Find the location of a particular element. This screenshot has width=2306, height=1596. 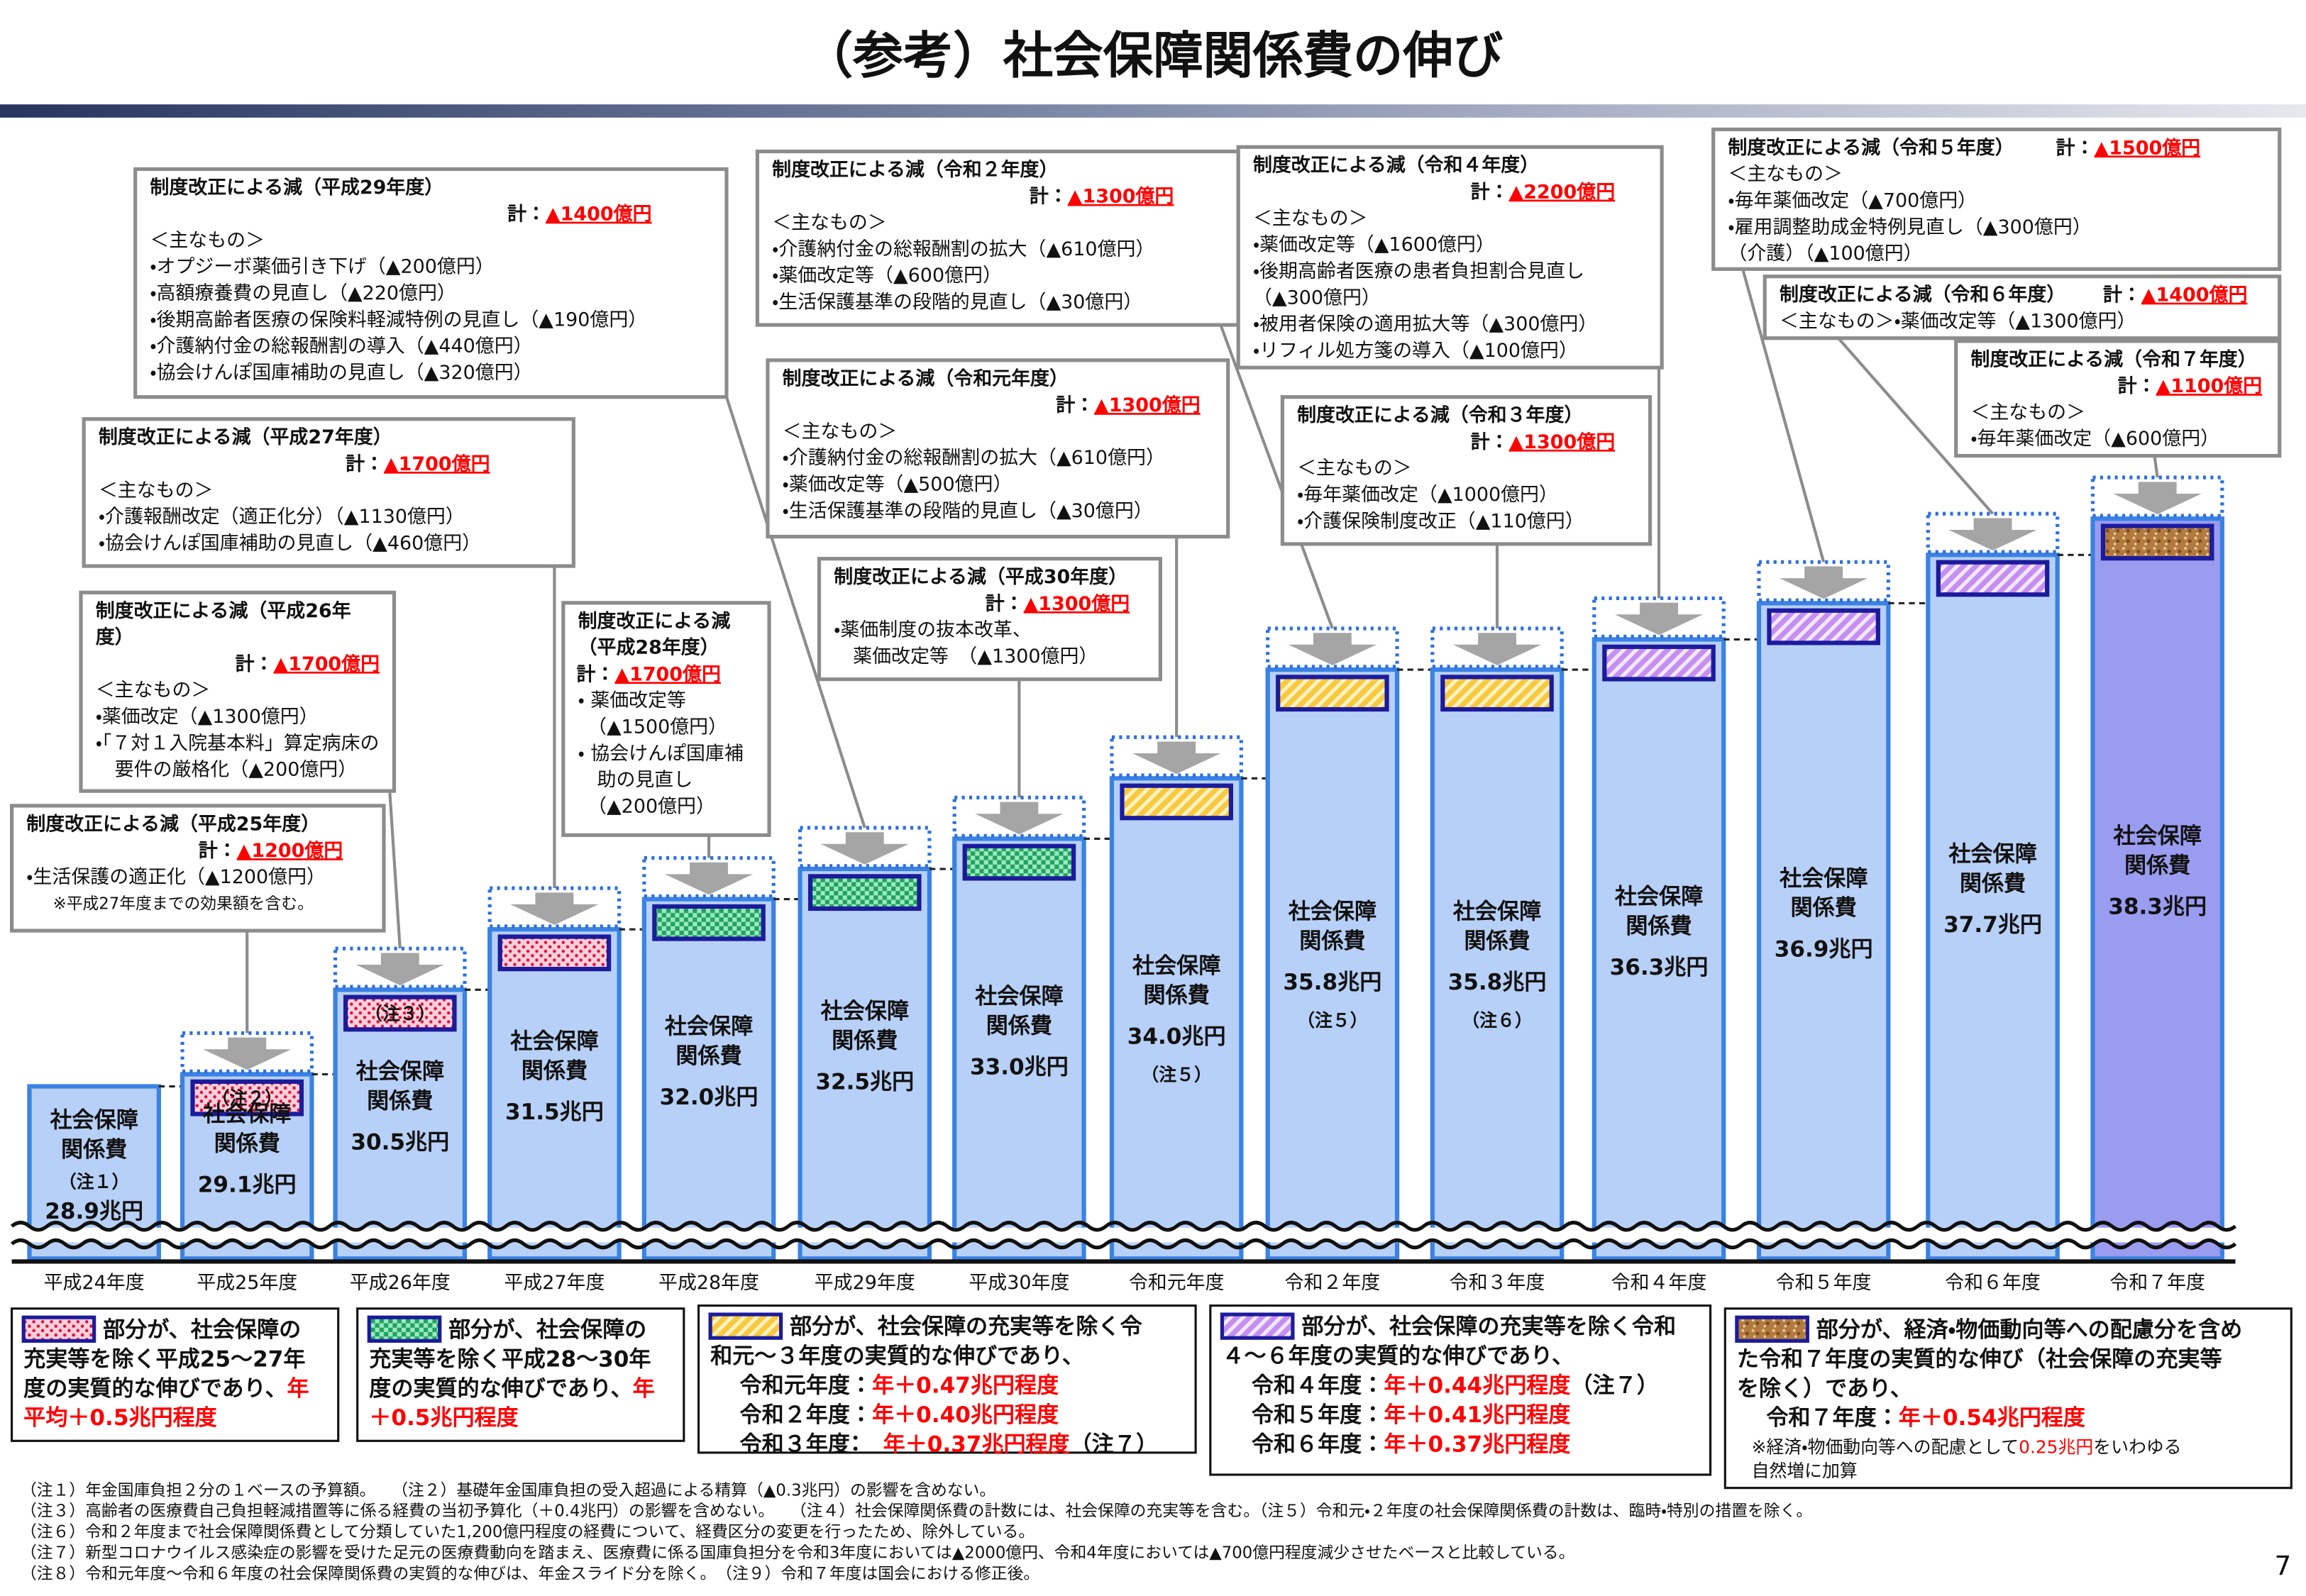

annotation-line: 要件の厳格化（▲200億円） is located at coordinates (226, 770).